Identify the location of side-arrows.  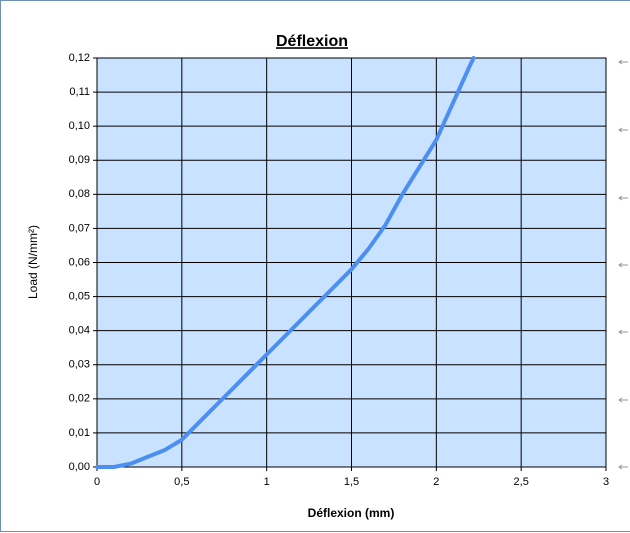
(623, 264).